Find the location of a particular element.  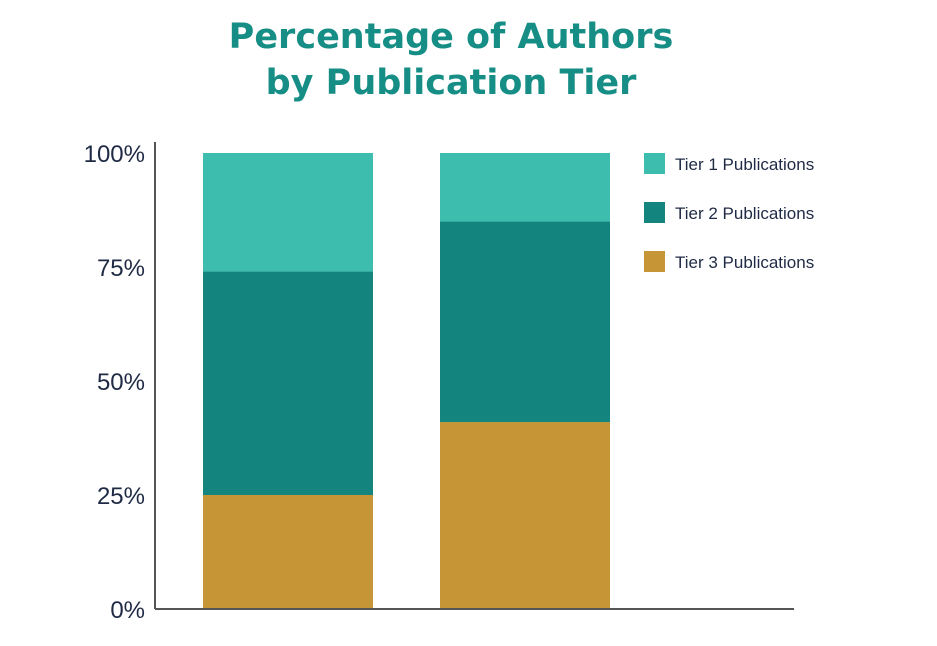

chart-title-line-1: Percentage of Authors is located at coordinates (451, 37).